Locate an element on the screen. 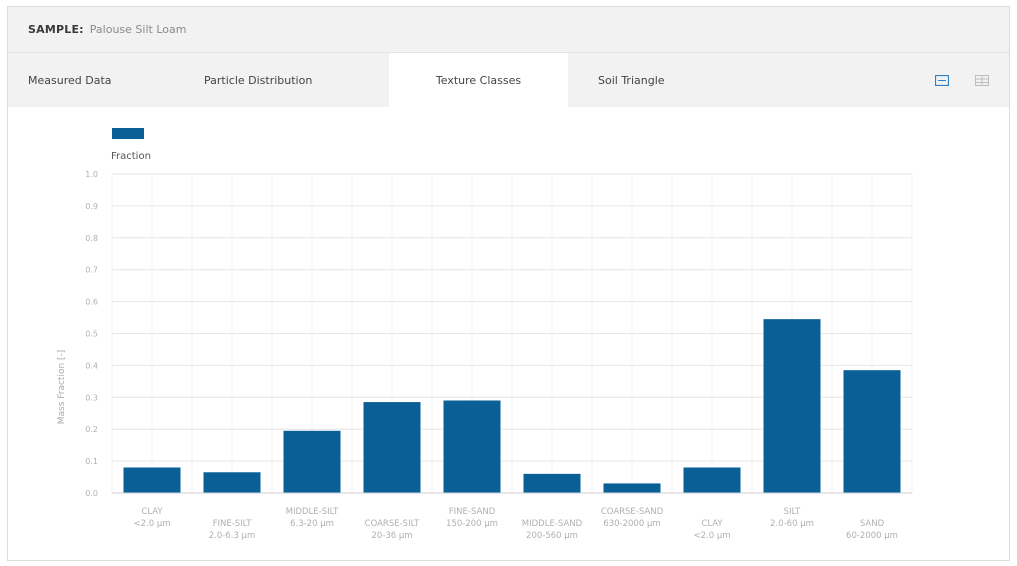  y-tick-label: 0.7 is located at coordinates (91, 270).